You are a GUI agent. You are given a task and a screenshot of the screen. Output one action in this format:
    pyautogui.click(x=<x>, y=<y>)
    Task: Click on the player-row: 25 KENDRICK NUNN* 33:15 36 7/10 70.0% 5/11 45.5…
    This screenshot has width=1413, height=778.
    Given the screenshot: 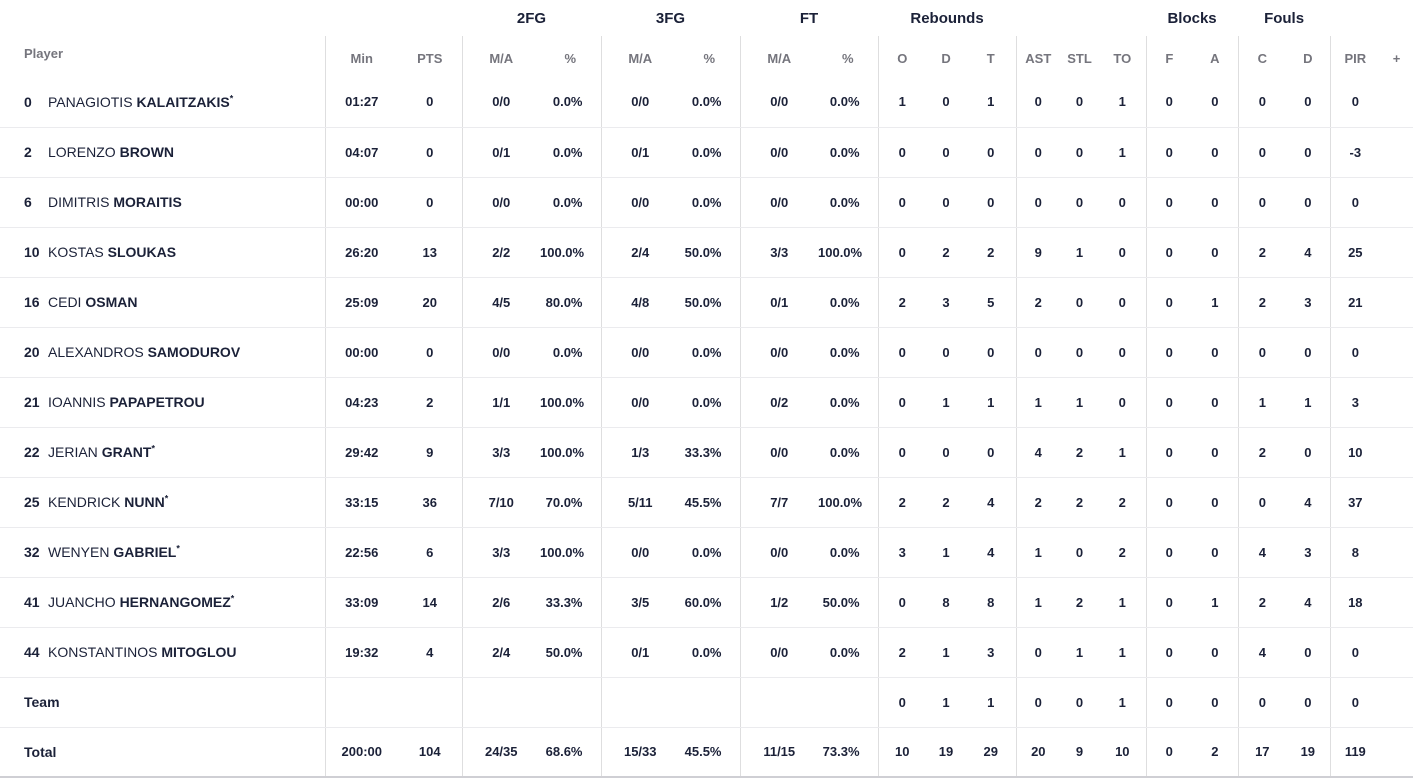 What is the action you would take?
    pyautogui.click(x=706, y=502)
    